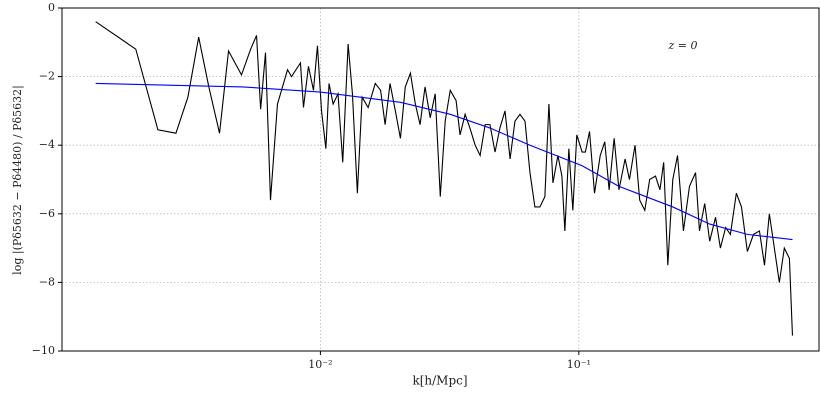  Describe the element at coordinates (43, 350) in the screenshot. I see `y-tick-label: −10` at that location.